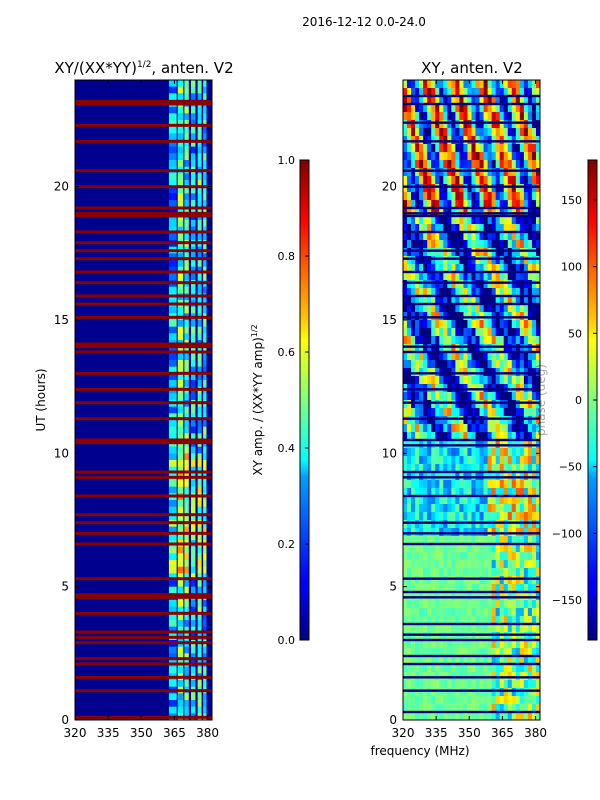 The height and width of the screenshot is (800, 600). What do you see at coordinates (471, 440) in the screenshot?
I see `right-flagged-row` at bounding box center [471, 440].